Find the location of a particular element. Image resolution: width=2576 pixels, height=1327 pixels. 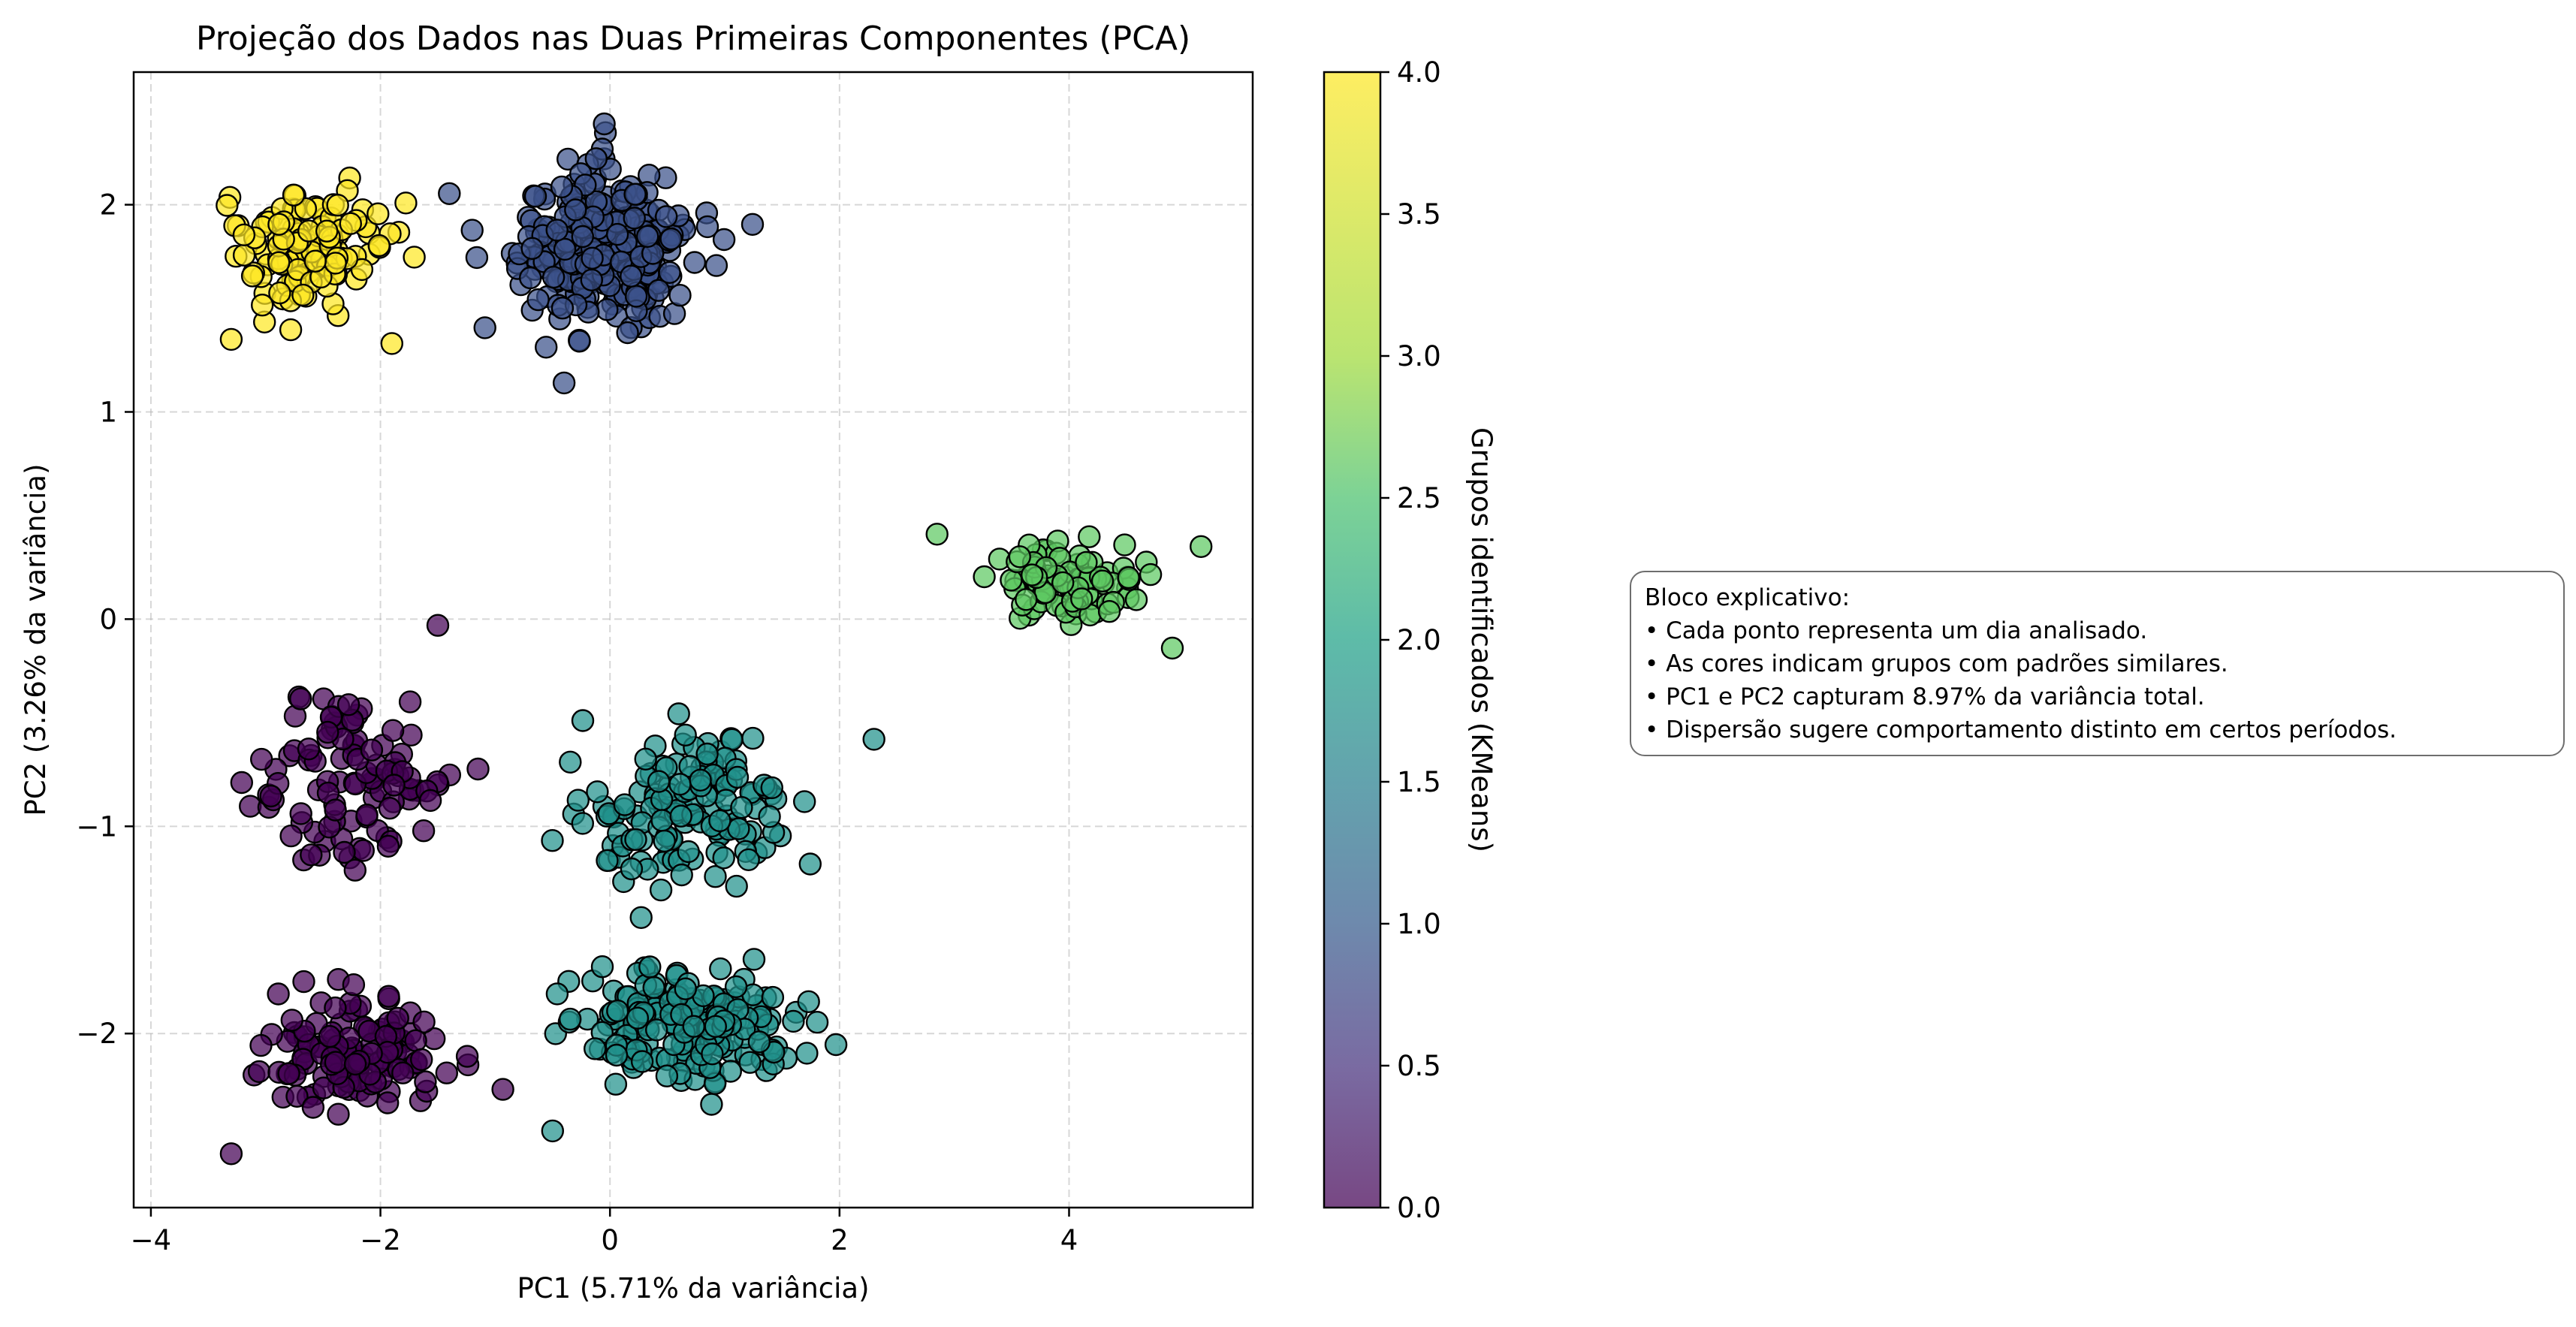

colorbar-tick-label: 1.5 is located at coordinates (1419, 782).